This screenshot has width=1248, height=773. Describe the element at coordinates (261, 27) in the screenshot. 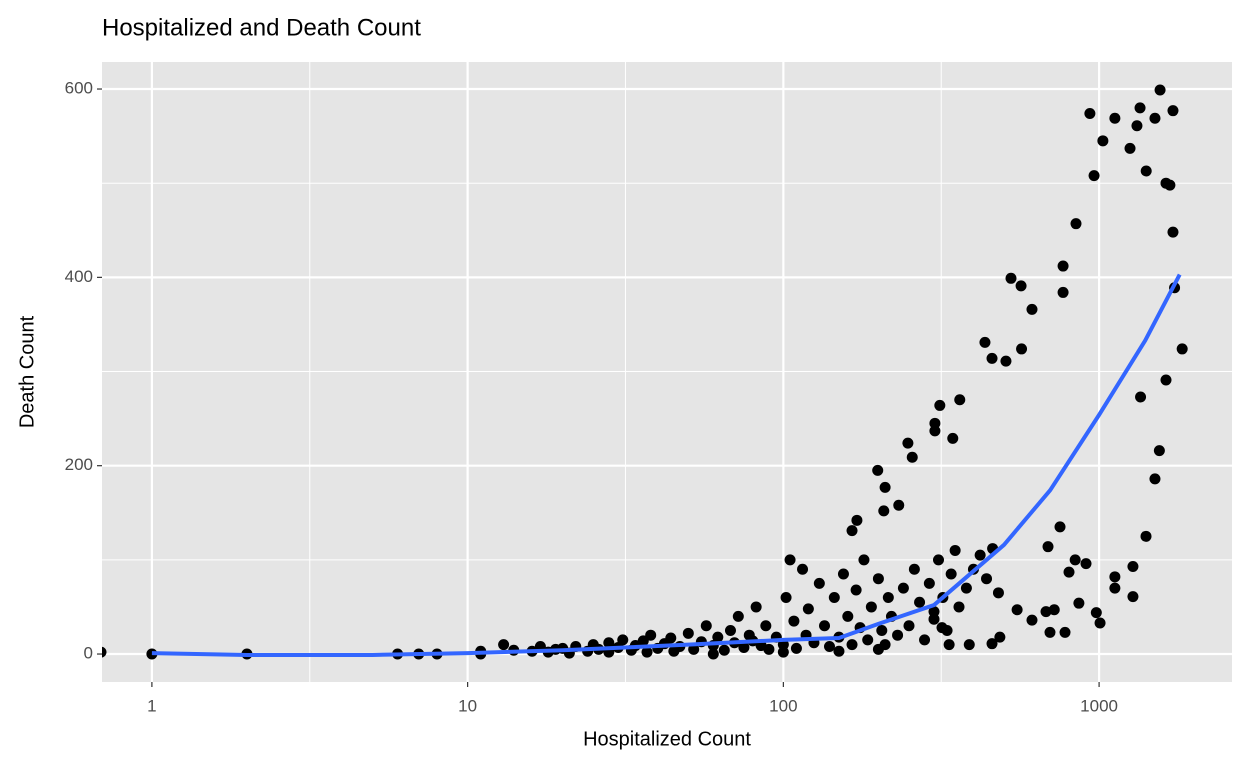

I see `chart-title: Hospitalized and Death Count` at that location.